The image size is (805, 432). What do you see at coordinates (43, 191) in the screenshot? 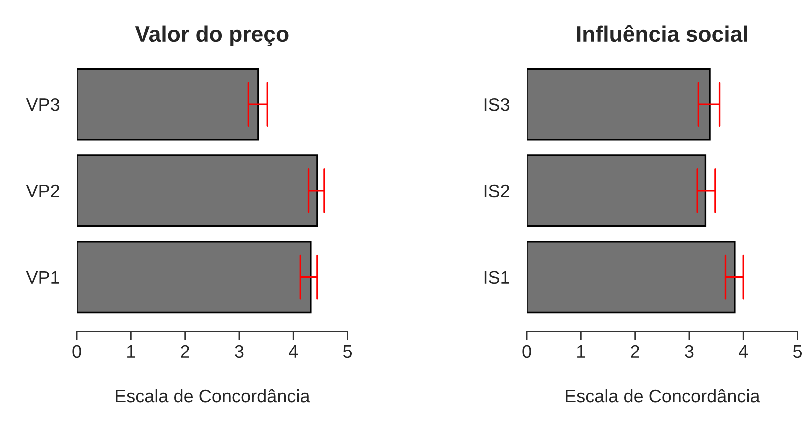
I see `y-tick-label: VP2` at bounding box center [43, 191].